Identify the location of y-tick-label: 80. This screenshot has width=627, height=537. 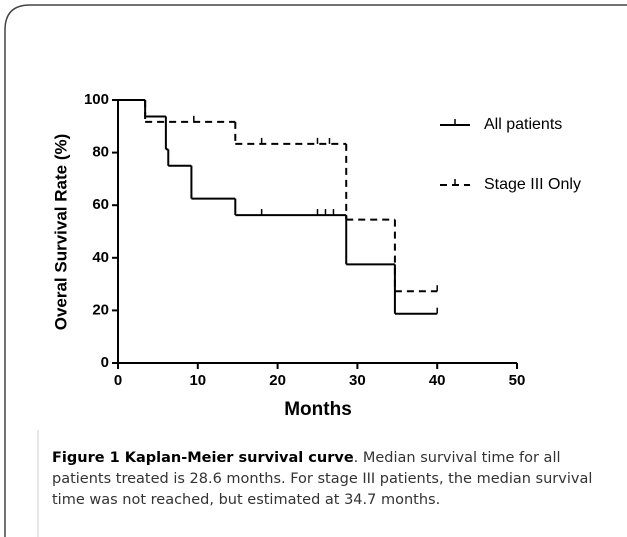
(100, 152).